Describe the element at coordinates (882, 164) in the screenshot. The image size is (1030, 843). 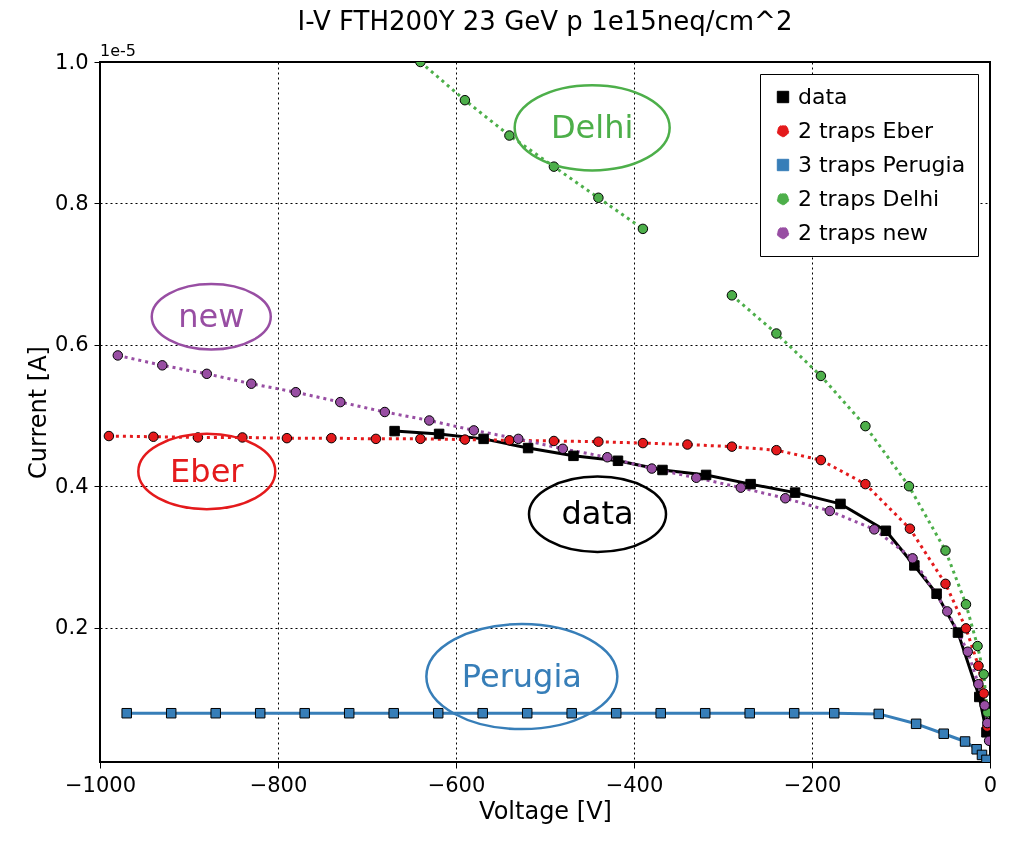
I see `legend-label: 3 traps Perugia` at that location.